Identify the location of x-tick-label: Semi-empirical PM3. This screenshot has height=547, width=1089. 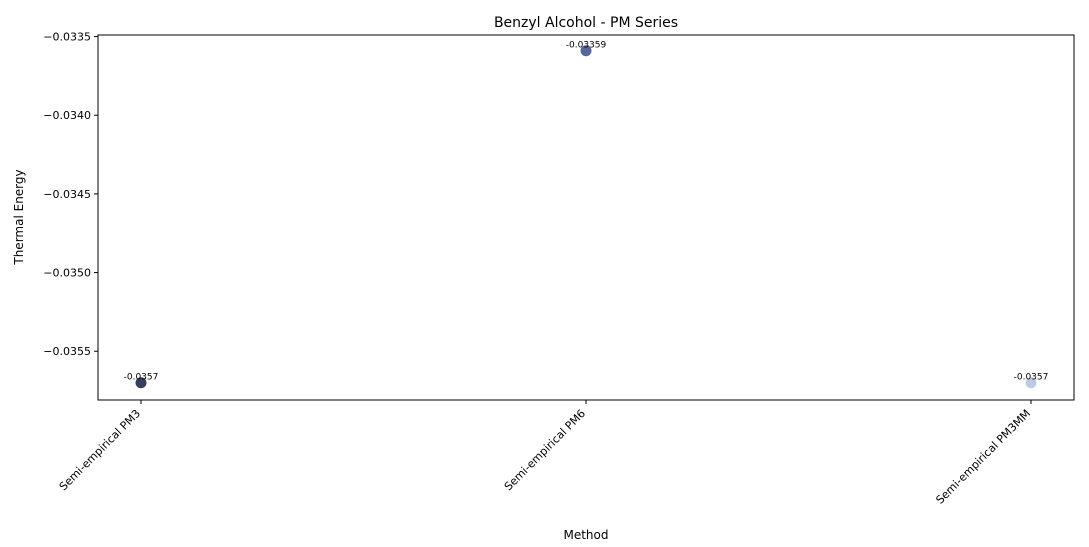
(100, 450).